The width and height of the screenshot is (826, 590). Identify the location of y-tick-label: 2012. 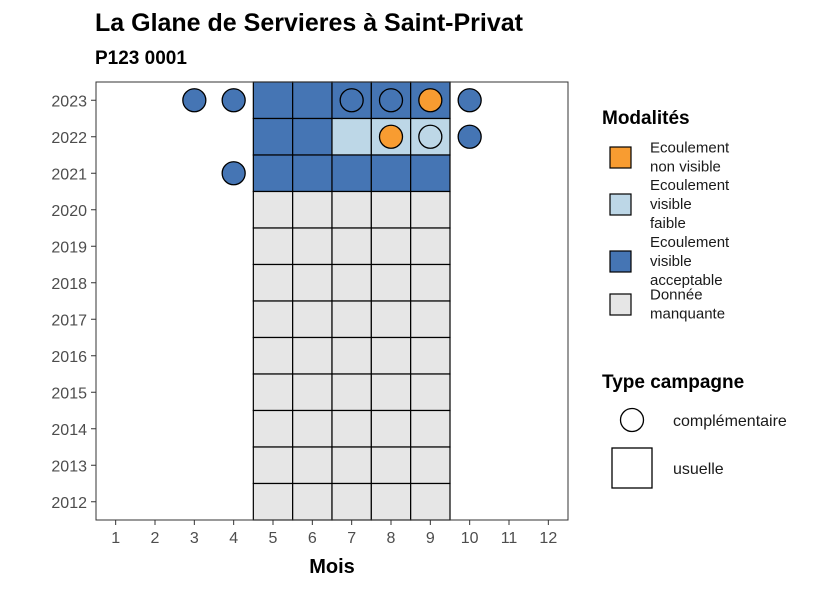
(69, 503).